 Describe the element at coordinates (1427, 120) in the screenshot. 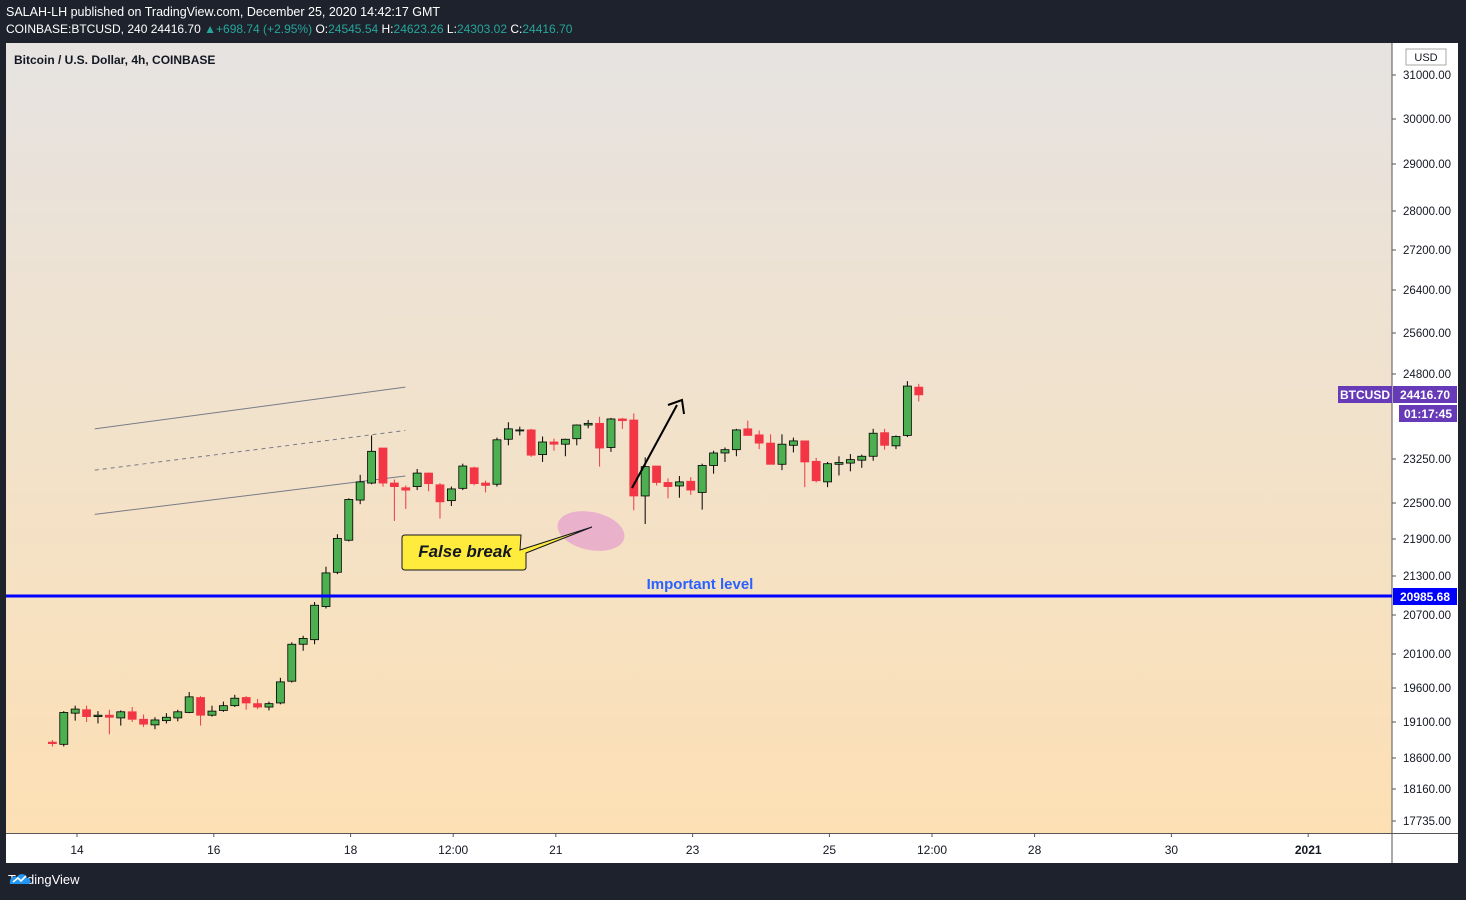

I see `y-tick-label: 30000.00` at that location.